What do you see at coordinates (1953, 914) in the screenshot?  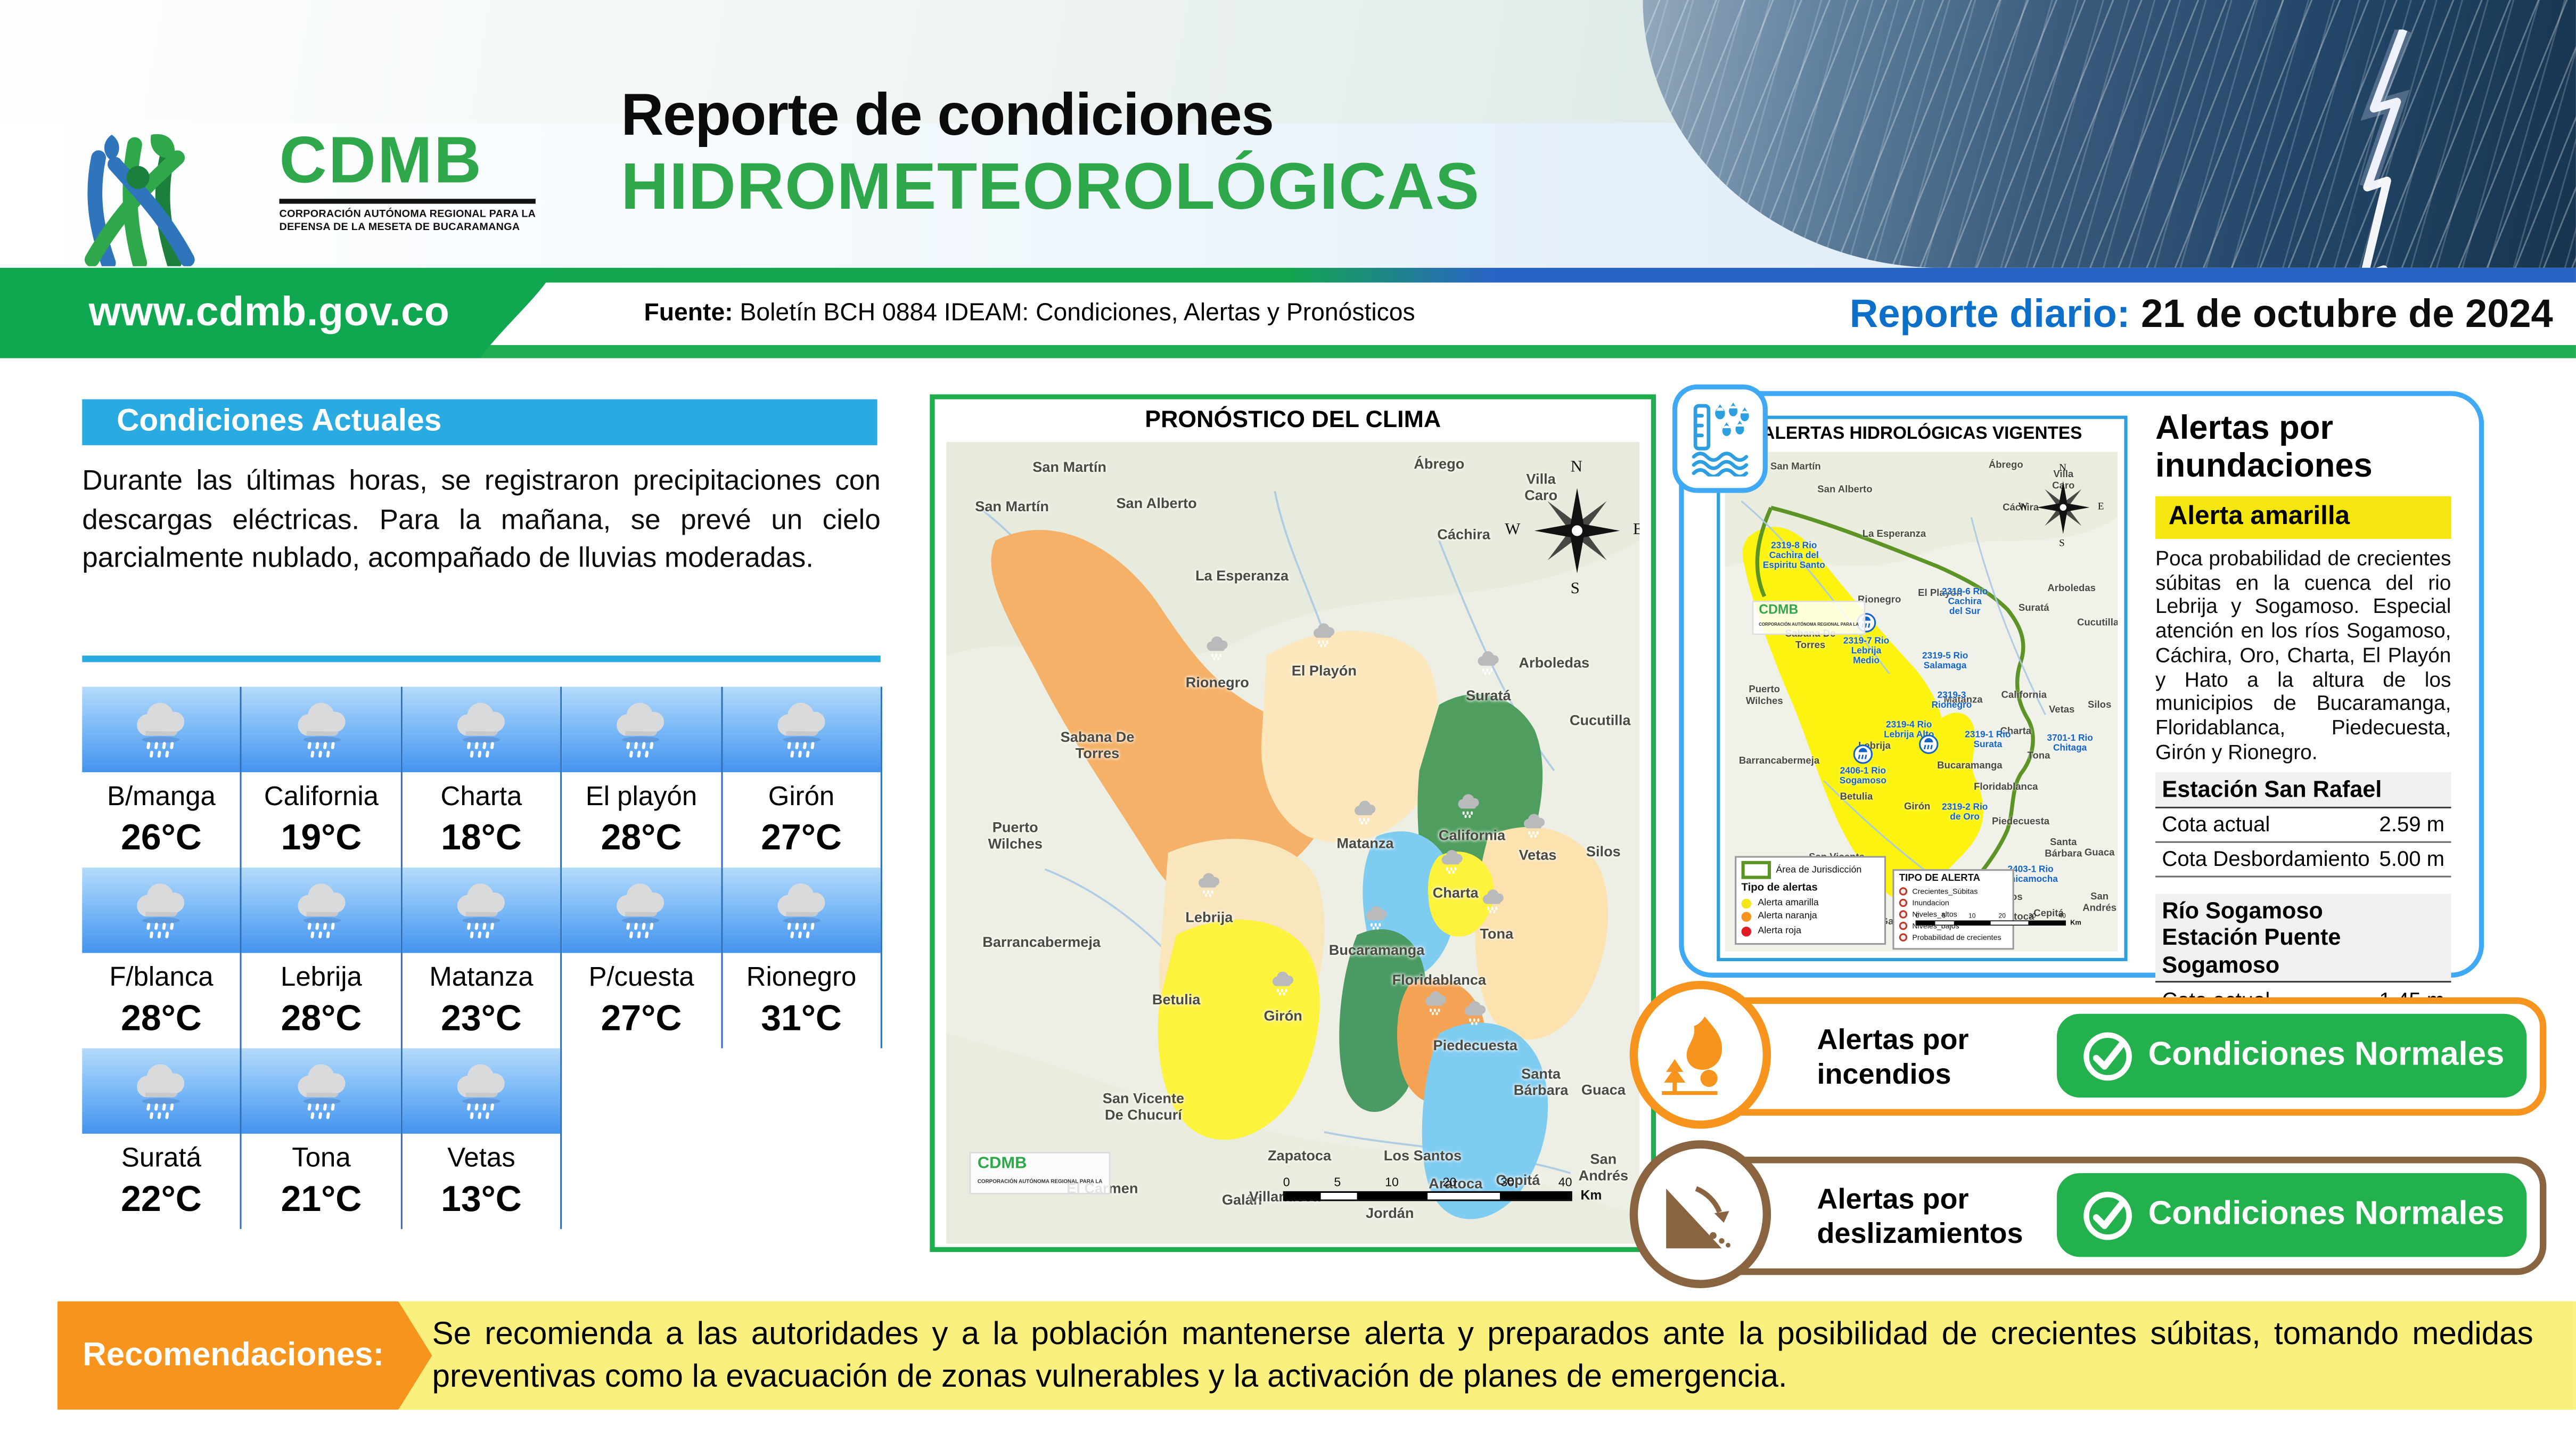 I see `legend-item: Niveles_altos` at bounding box center [1953, 914].